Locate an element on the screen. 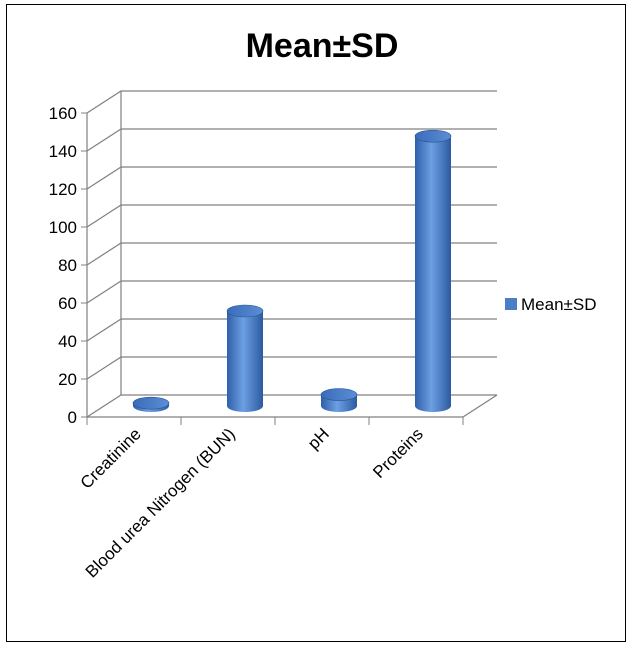  x-category-label: Blood urea Nitrogen (BUN) is located at coordinates (160, 502).